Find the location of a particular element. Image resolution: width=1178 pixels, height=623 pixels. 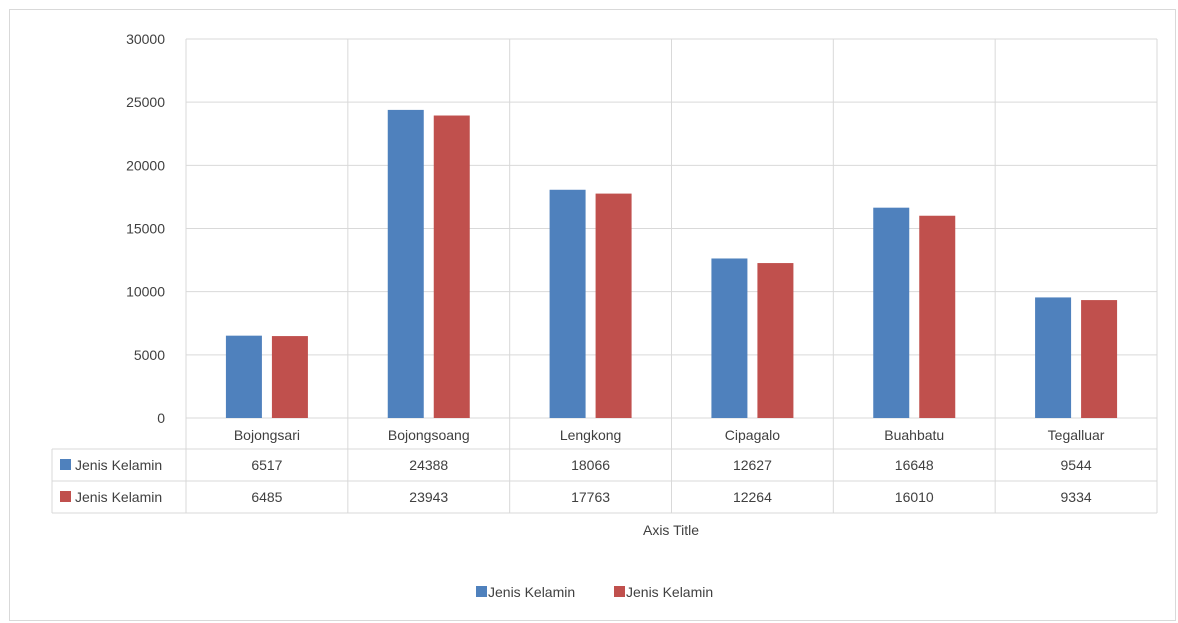

table-value-series-2-bojongsari: 6485 is located at coordinates (266, 497).